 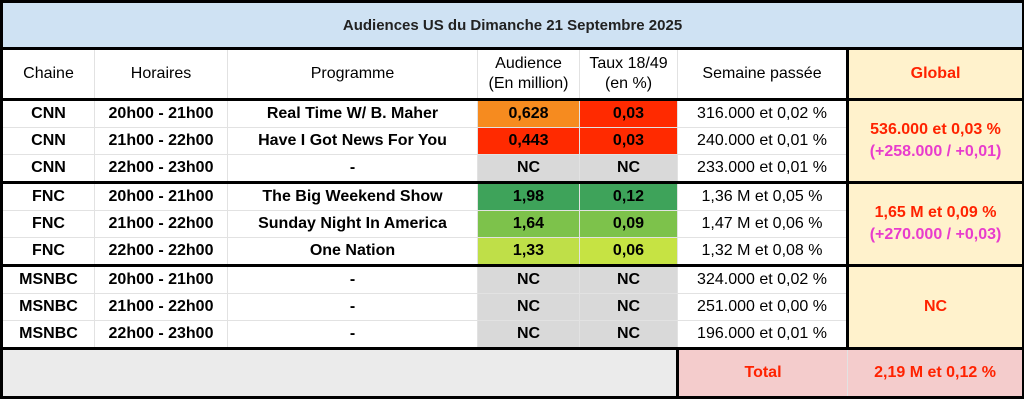 I want to click on cell-programme: Real Time W/ B. Maher, so click(x=352, y=113).